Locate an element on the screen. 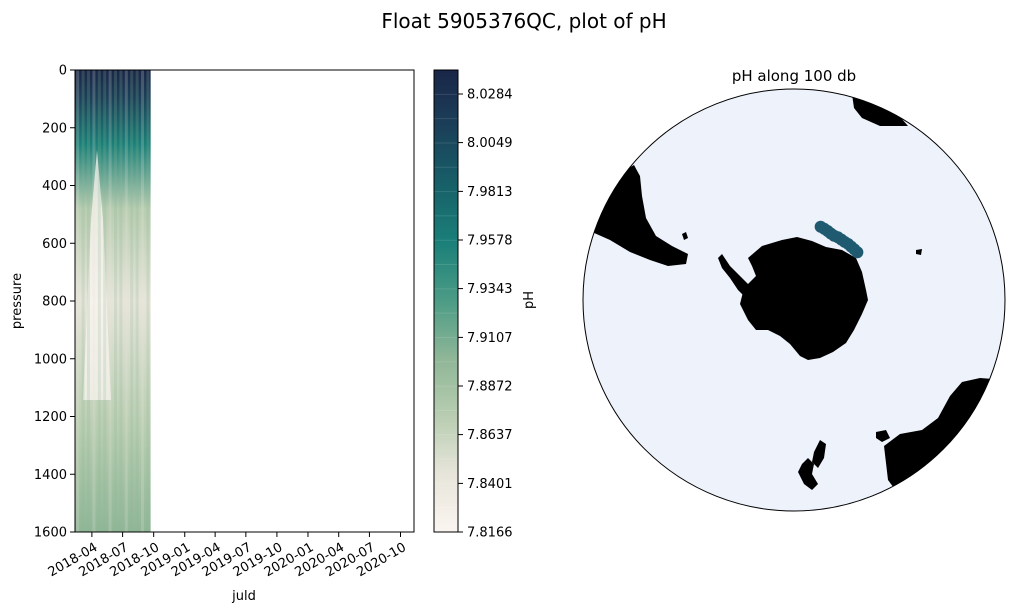 Image resolution: width=1014 pixels, height=612 pixels. new-zealand-south-island is located at coordinates (808, 474).